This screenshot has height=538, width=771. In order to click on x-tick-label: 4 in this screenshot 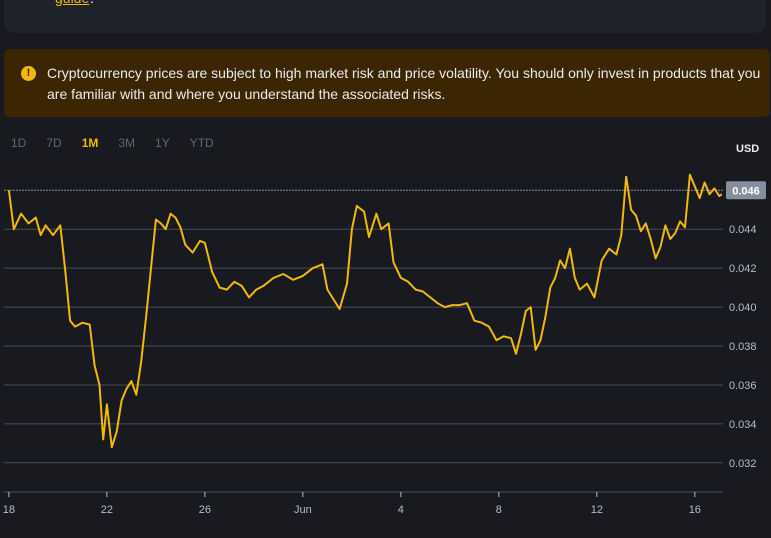, I will do `click(401, 510)`.